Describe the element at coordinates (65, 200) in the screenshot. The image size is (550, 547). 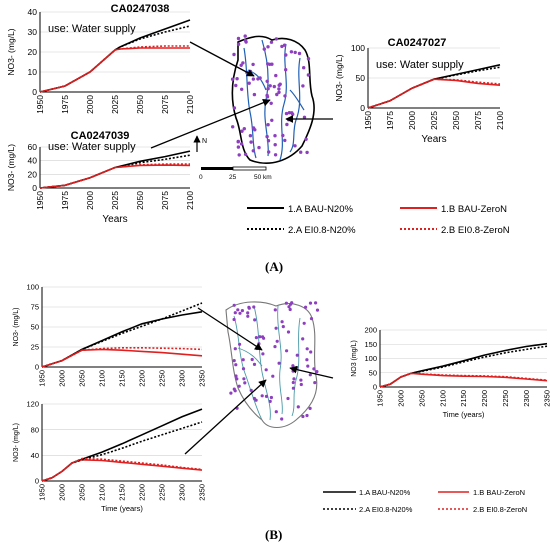
I see `x-tick-label: 1975` at that location.